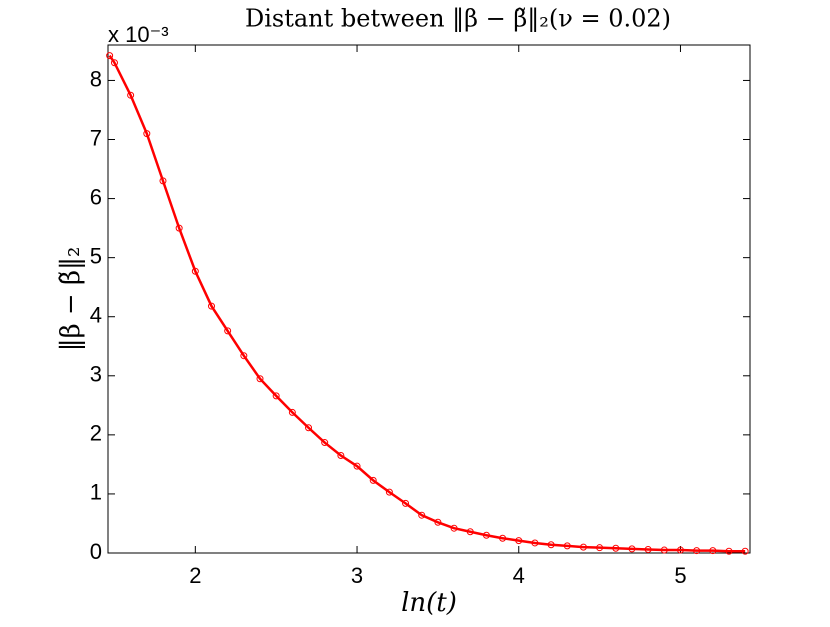 The width and height of the screenshot is (830, 627). What do you see at coordinates (96, 551) in the screenshot?
I see `y-tick-label: 0` at bounding box center [96, 551].